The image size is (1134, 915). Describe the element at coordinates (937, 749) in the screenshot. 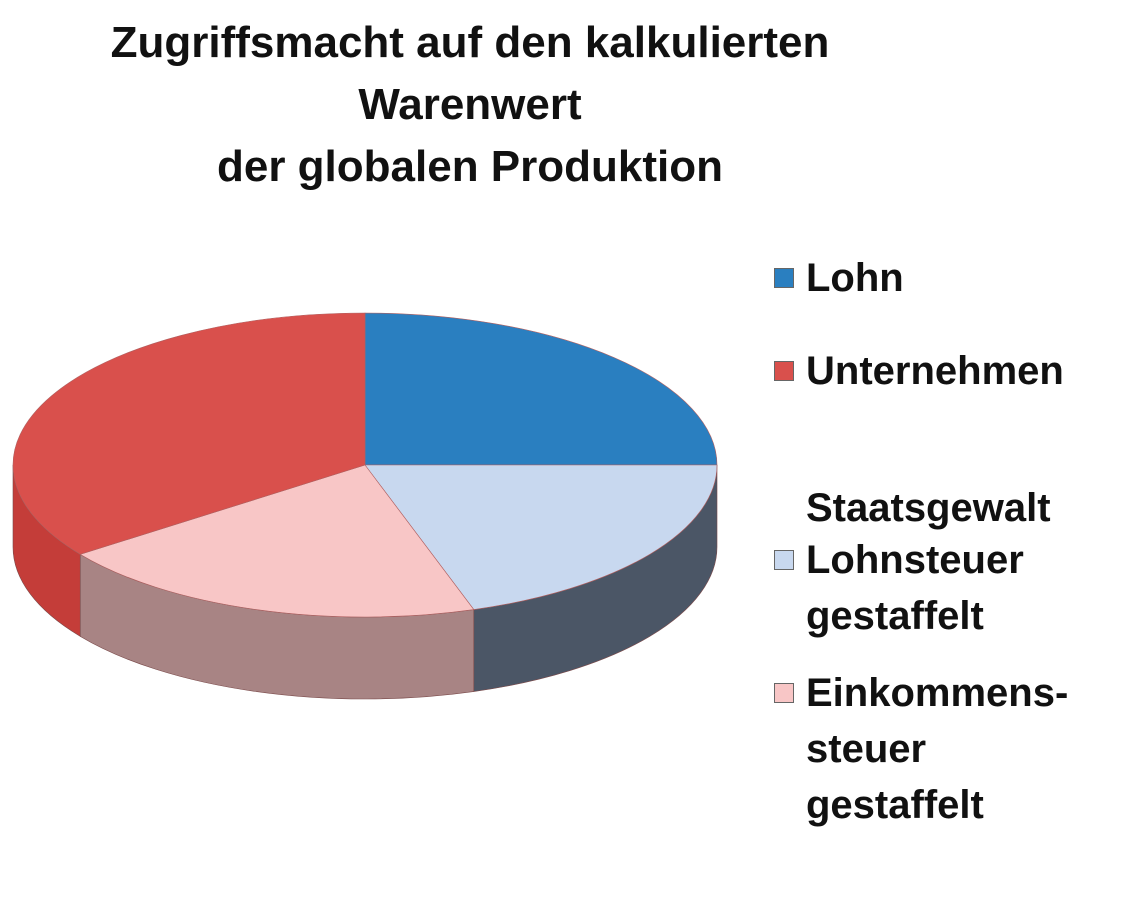

I see `legend-label: Einkommens- steuer gestaffelt` at that location.